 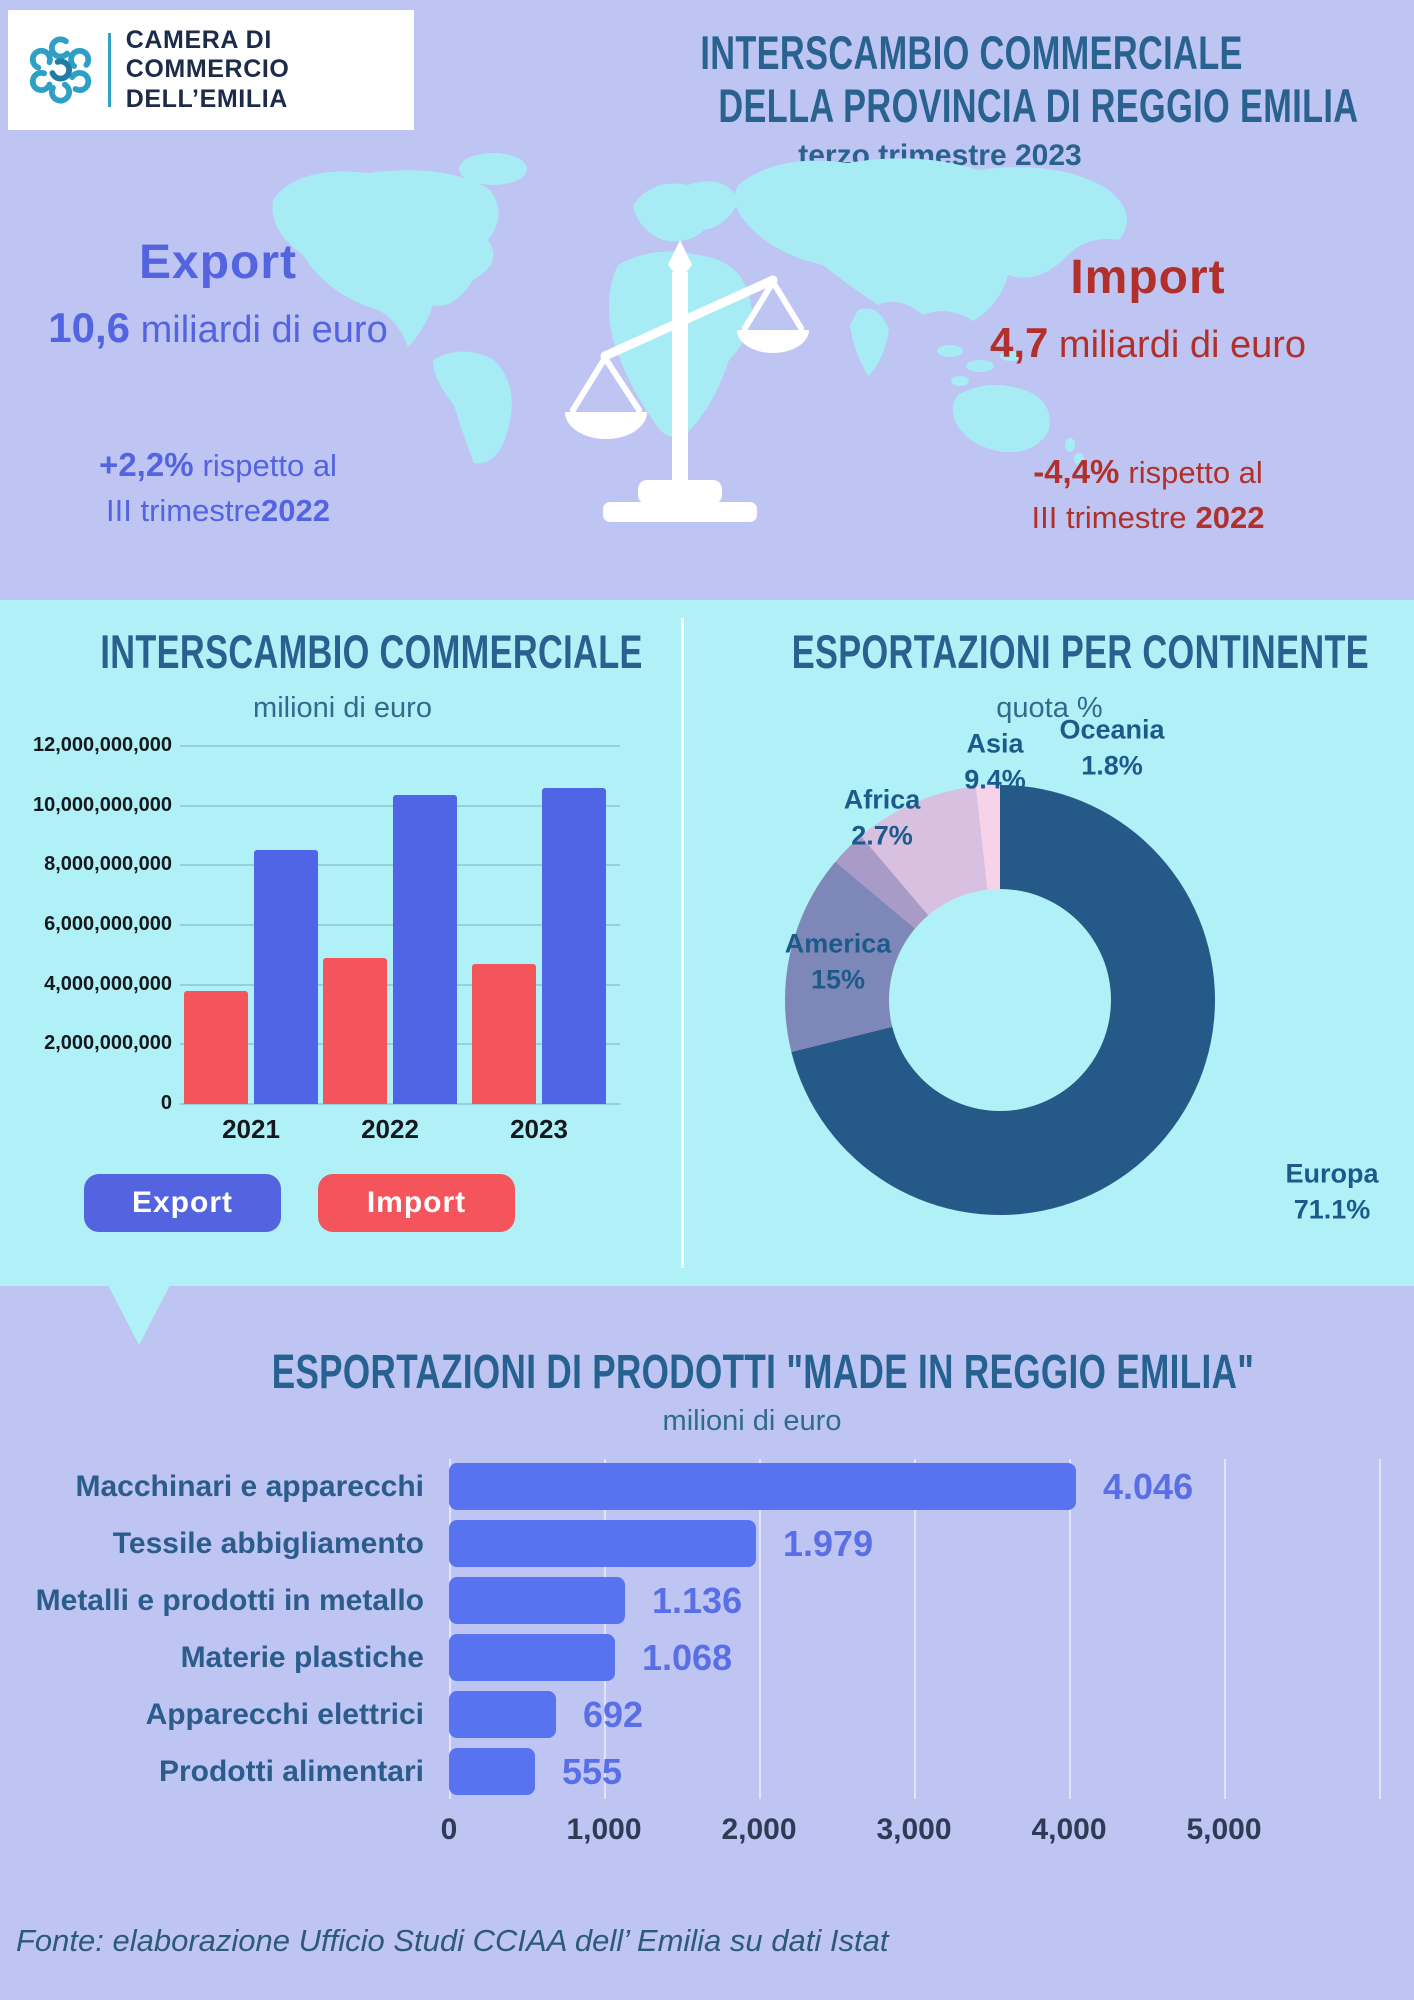 I want to click on bar-import-2023, so click(x=504, y=1034).